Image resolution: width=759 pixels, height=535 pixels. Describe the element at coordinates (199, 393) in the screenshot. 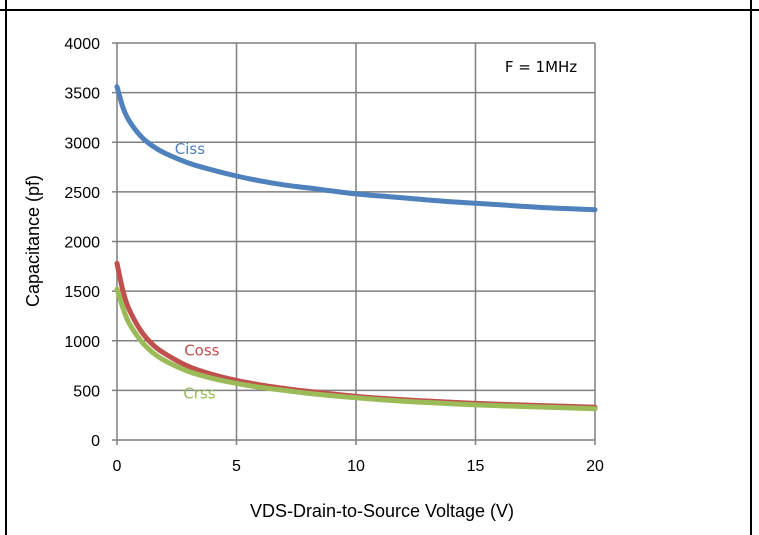

I see `series-label-crss: Crss` at that location.